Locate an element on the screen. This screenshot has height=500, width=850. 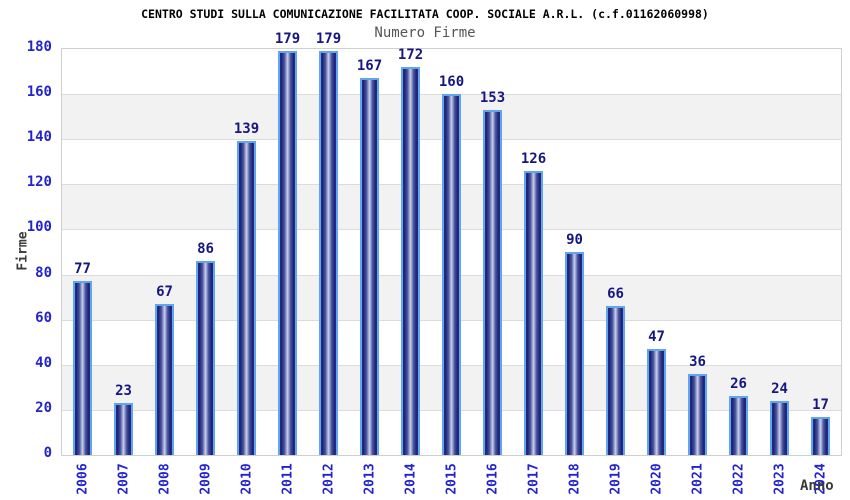
bar-value-label: 77 is located at coordinates (82, 269).